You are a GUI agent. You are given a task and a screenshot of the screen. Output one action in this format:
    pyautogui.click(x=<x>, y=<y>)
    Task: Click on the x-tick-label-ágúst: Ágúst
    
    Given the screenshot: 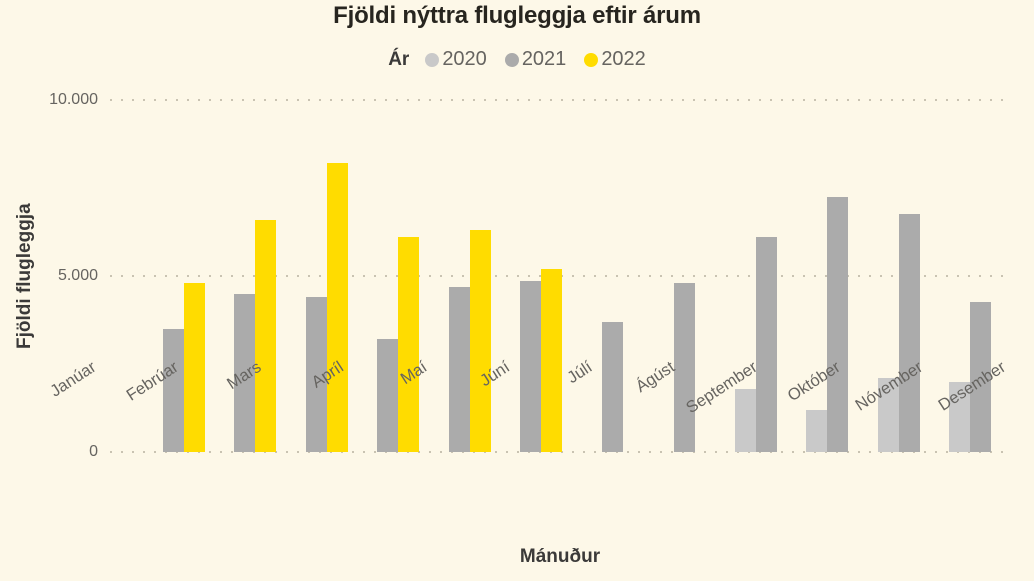 What is the action you would take?
    pyautogui.click(x=655, y=377)
    